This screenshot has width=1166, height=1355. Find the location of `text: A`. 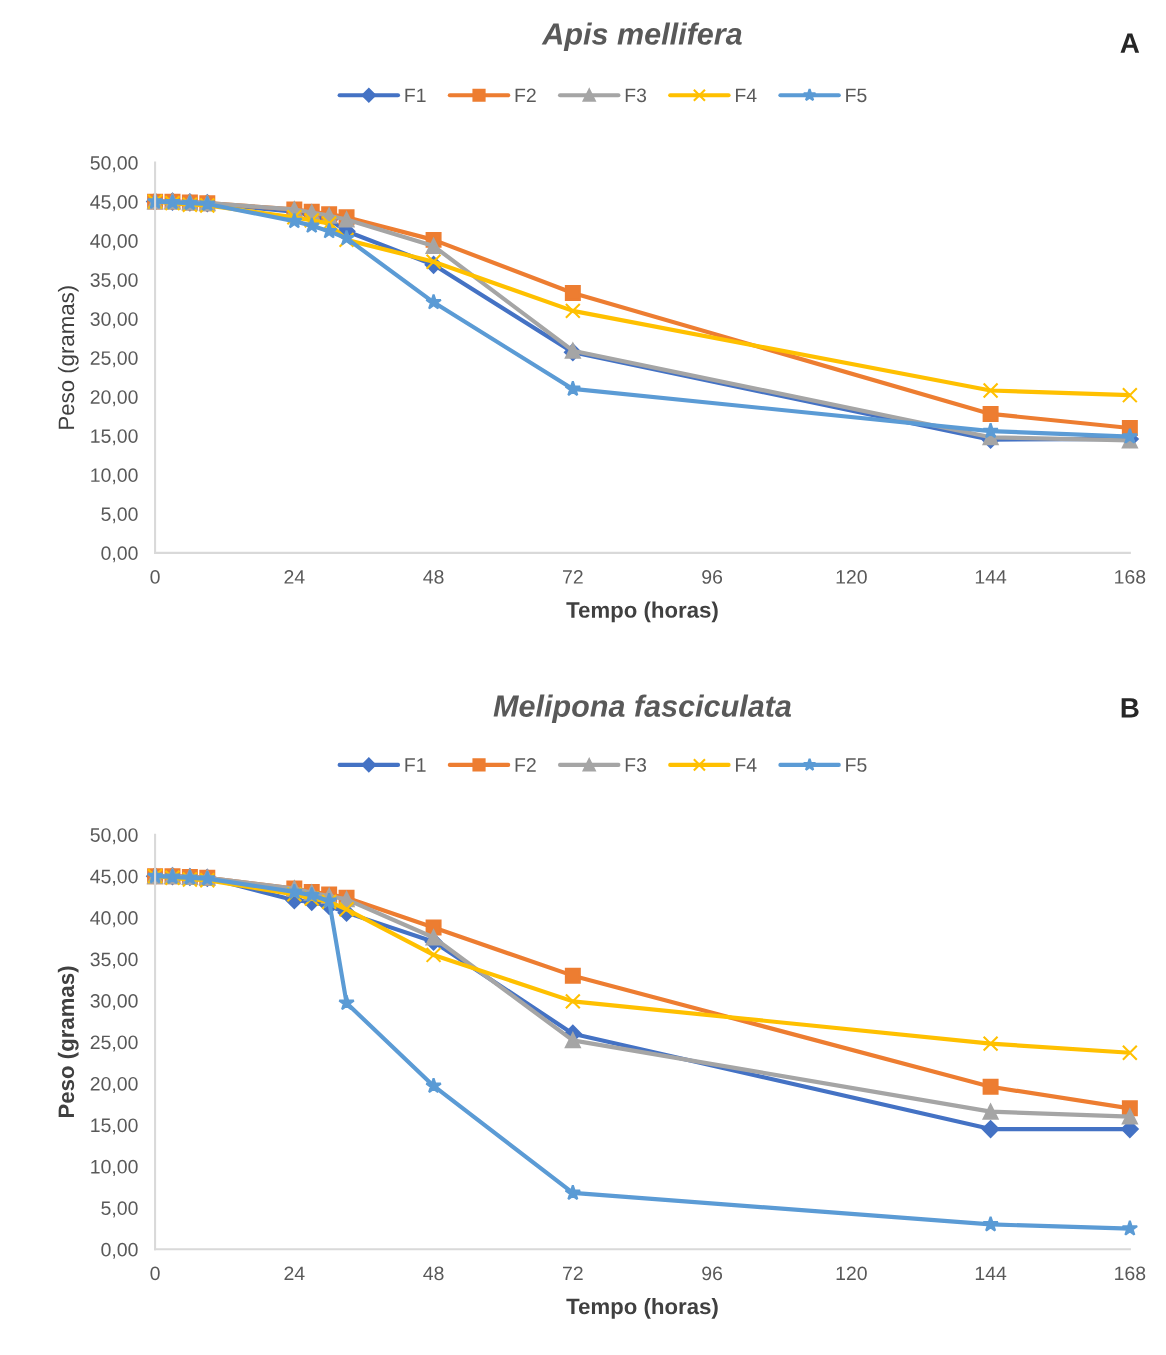

text: A is located at coordinates (1130, 43).